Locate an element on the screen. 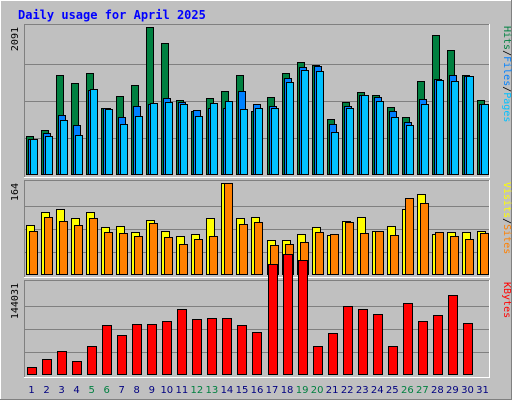 Image resolution: width=512 pixels, height=400 pixels. panel-legend: KBytes is located at coordinates (506, 300).